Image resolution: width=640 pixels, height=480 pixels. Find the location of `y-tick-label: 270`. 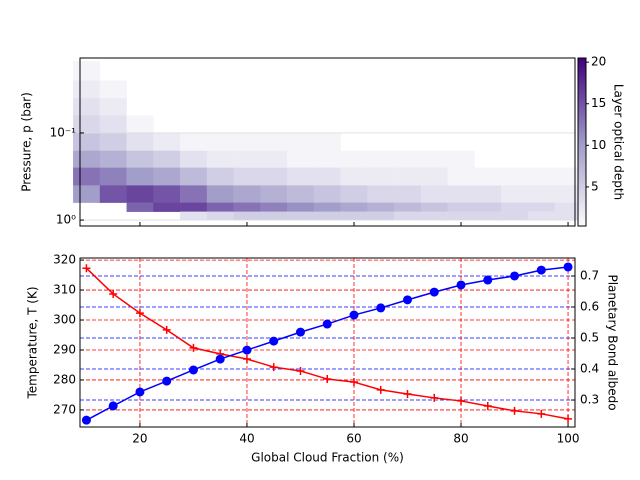

y-tick-label: 270 is located at coordinates (64, 409).